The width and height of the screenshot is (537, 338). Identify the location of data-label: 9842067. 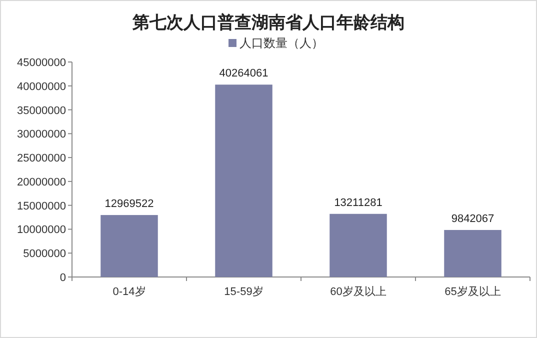
(472, 218).